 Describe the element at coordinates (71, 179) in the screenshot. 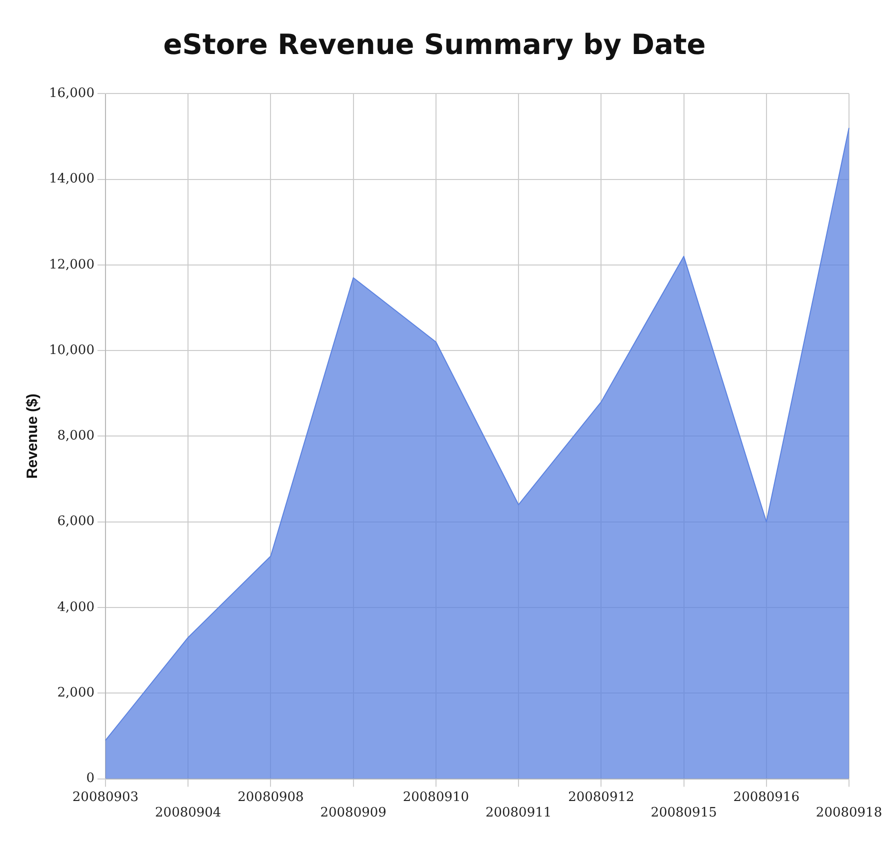

I see `y-tick-label: 14,000` at that location.